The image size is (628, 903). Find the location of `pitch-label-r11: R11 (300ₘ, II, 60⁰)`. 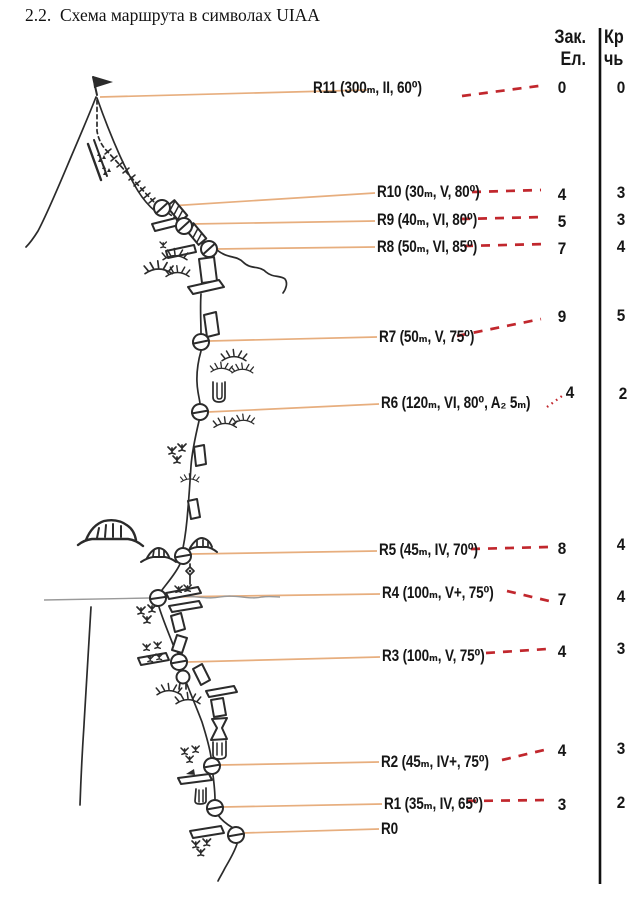

pitch-label-r11: R11 (300ₘ, II, 60⁰) is located at coordinates (367, 88).